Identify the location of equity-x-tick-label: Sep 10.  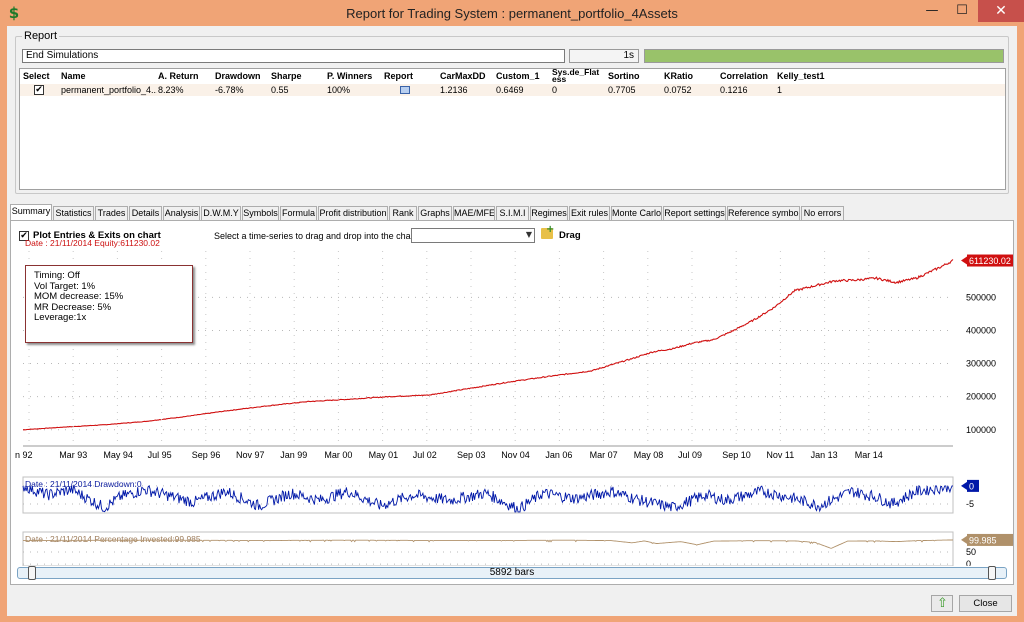
(736, 455).